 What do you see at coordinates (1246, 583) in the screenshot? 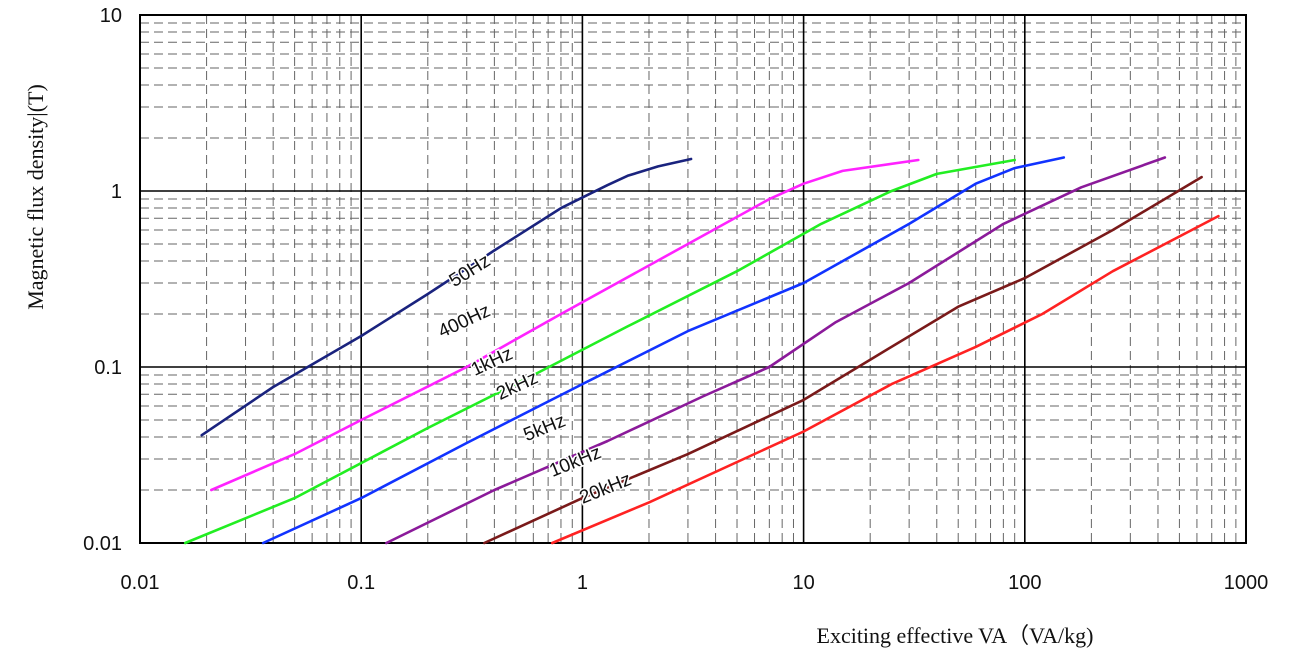
I see `x-tick-label: 1000` at bounding box center [1246, 583].